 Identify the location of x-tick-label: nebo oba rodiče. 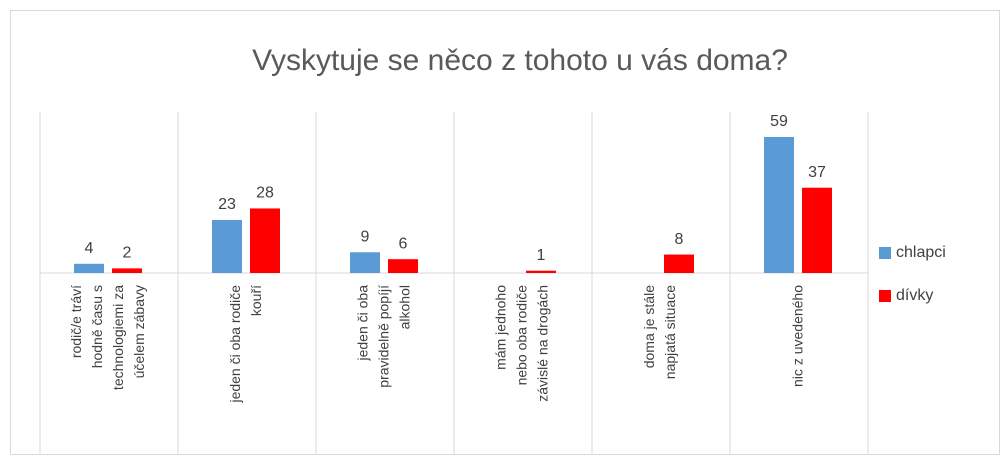
(522, 335).